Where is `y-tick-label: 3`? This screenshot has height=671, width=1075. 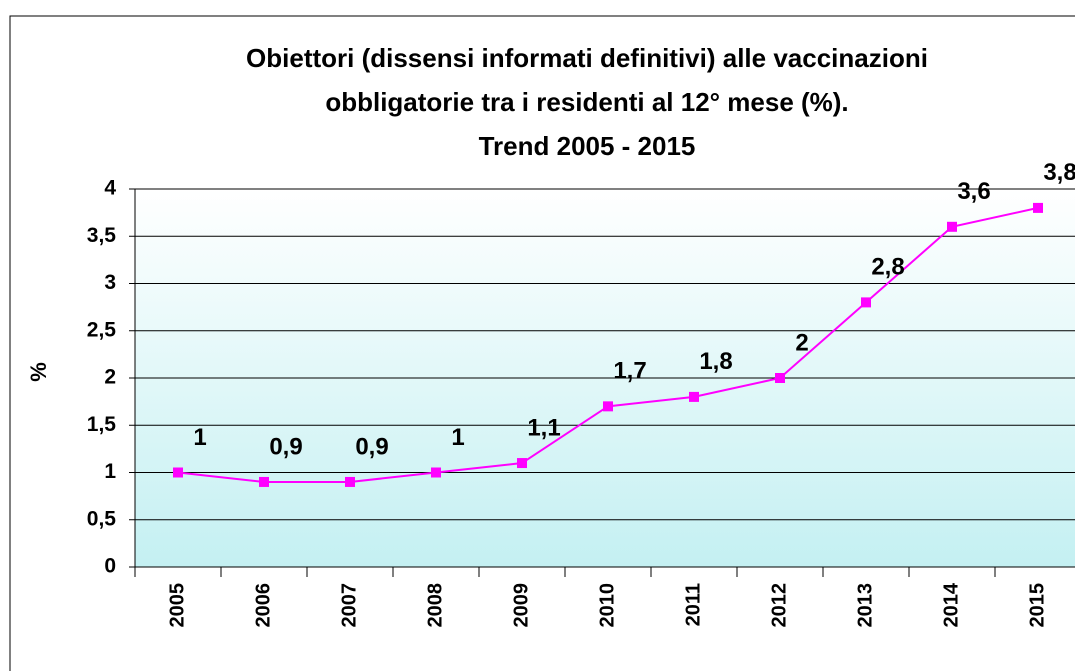
y-tick-label: 3 is located at coordinates (110, 282).